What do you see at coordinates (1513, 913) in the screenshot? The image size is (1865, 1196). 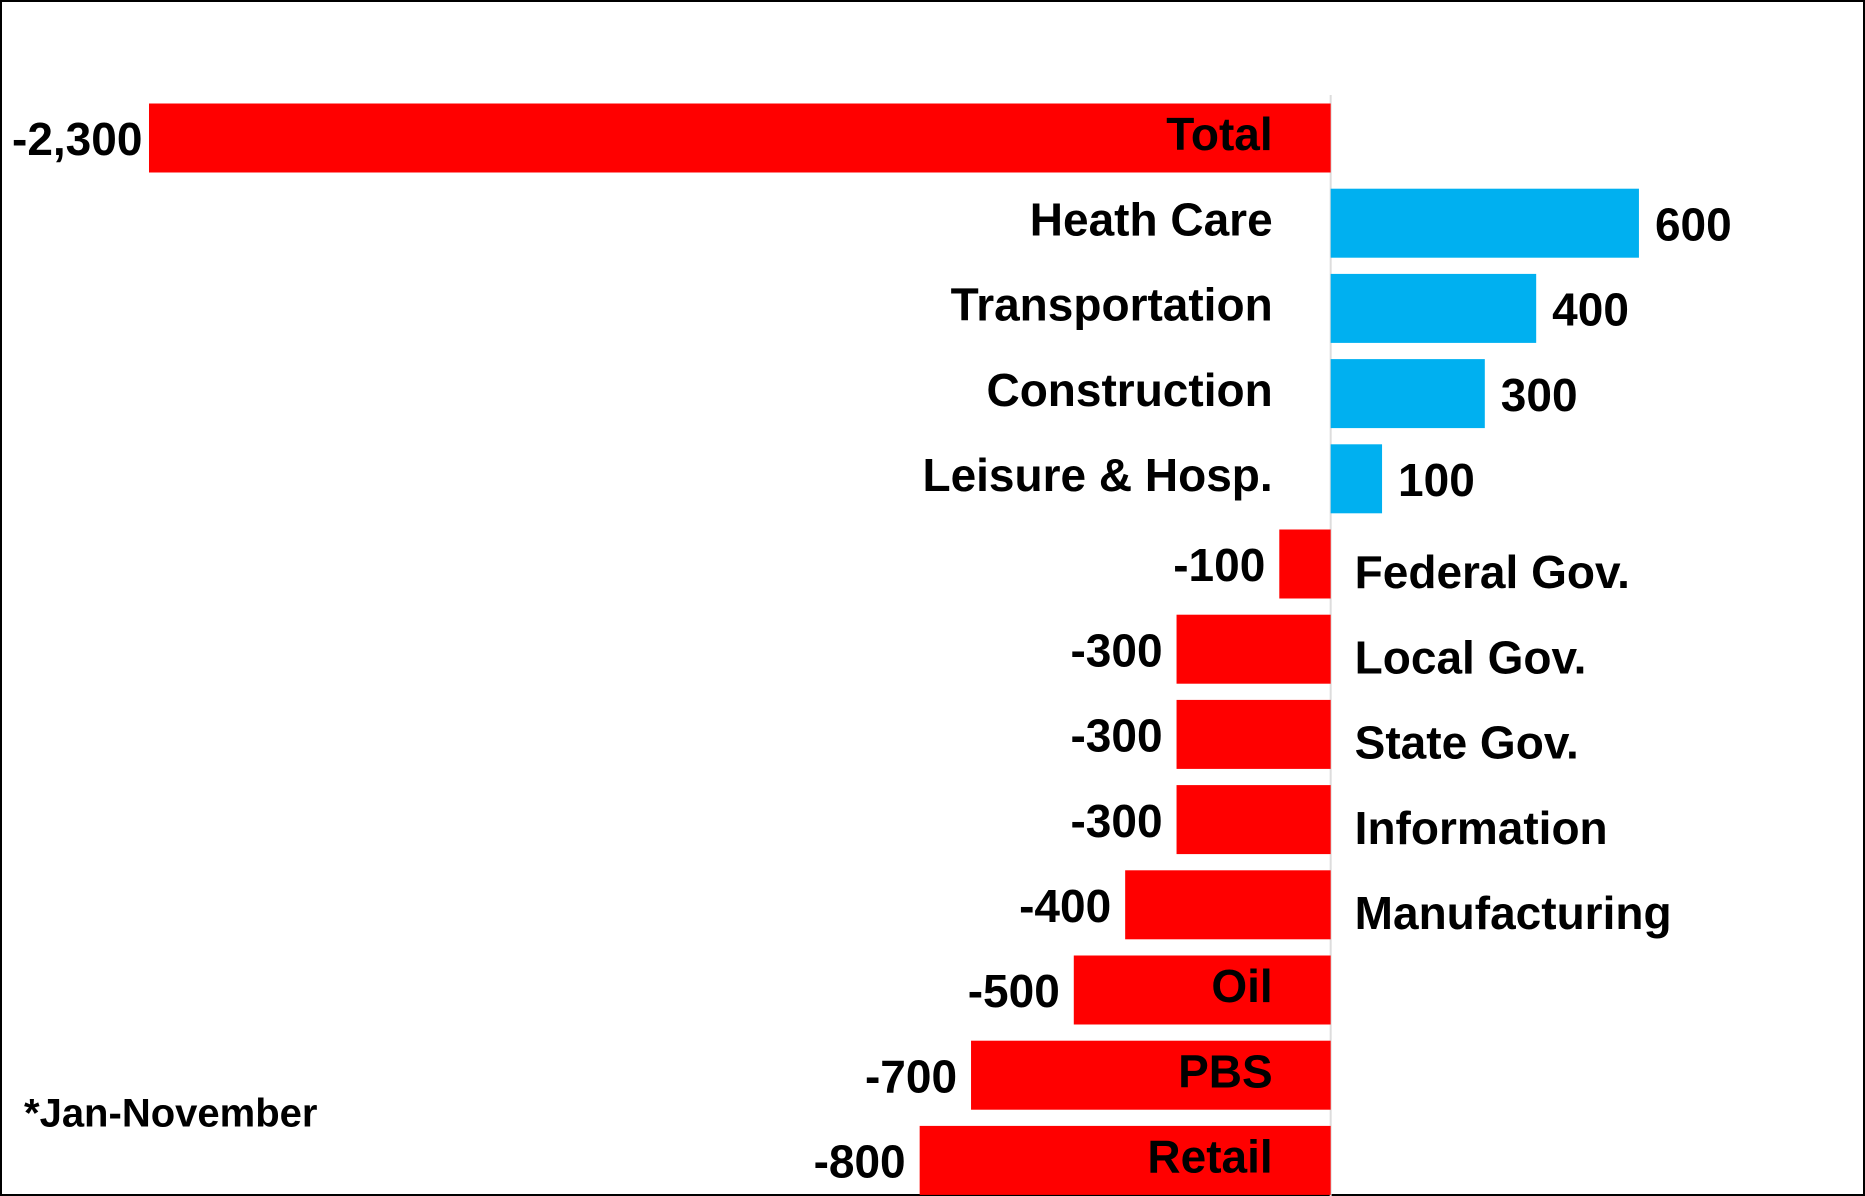 I see `category-label: Manufacturing` at bounding box center [1513, 913].